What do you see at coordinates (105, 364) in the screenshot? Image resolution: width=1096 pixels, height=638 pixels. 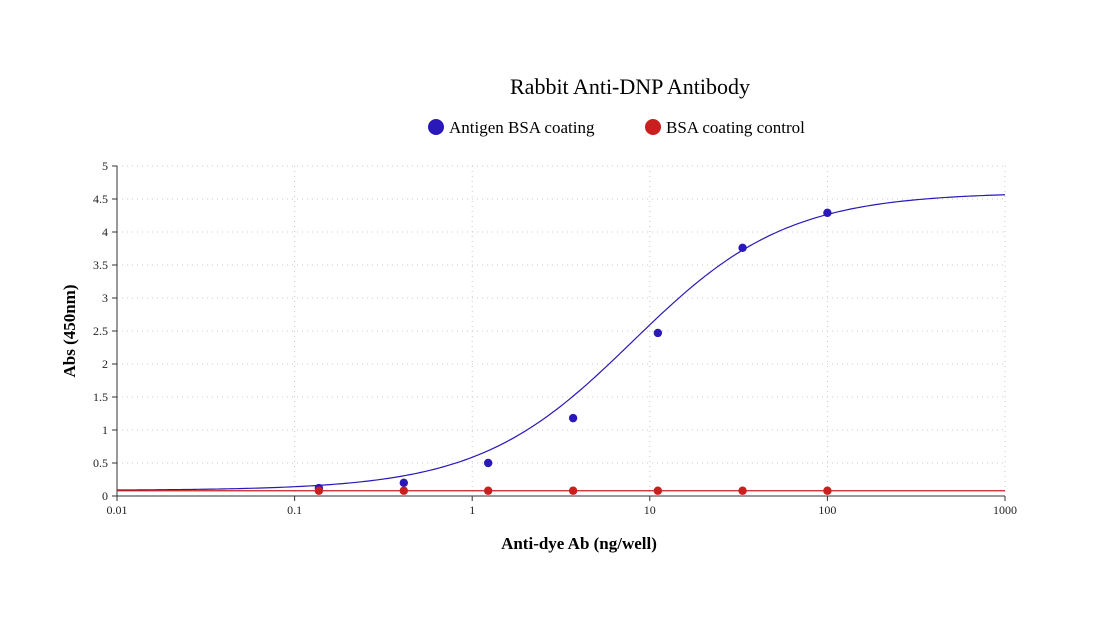 I see `y-tick-label: 2` at bounding box center [105, 364].